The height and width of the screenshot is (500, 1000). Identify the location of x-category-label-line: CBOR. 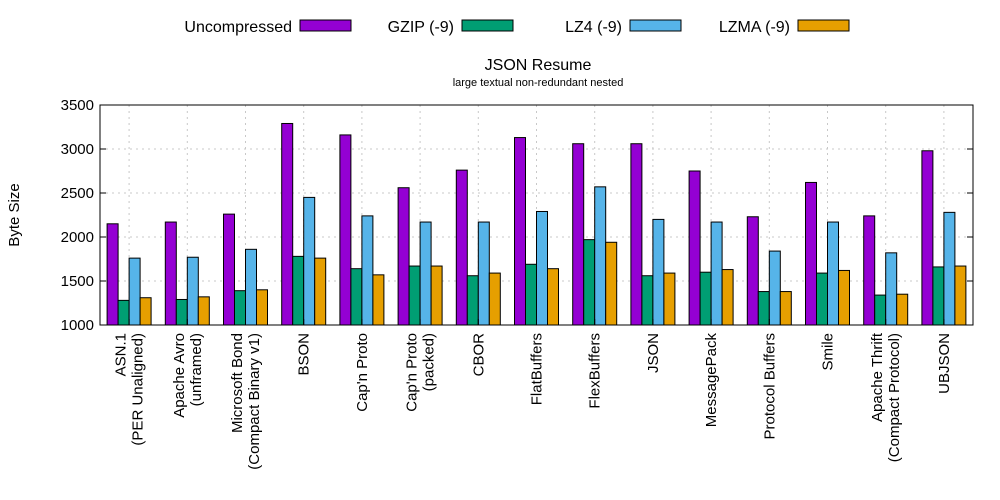
(478, 355).